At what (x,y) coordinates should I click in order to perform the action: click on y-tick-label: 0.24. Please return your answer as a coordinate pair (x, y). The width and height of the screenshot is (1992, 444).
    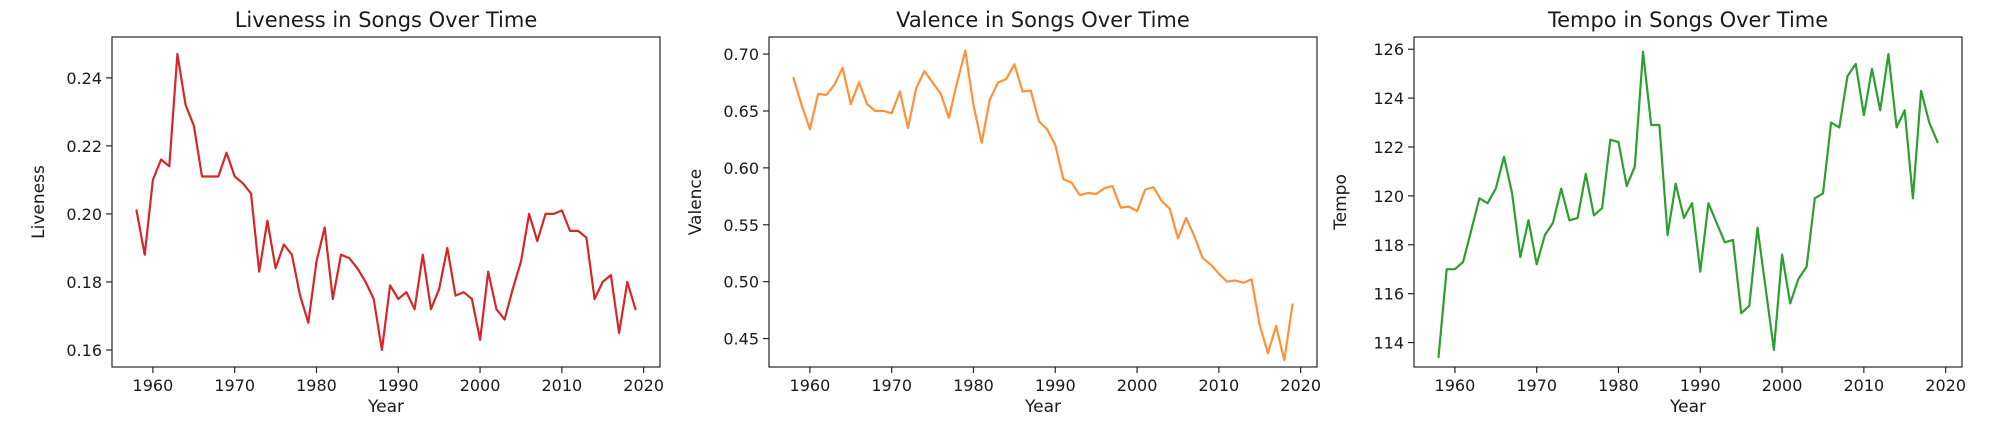
    Looking at the image, I should click on (84, 78).